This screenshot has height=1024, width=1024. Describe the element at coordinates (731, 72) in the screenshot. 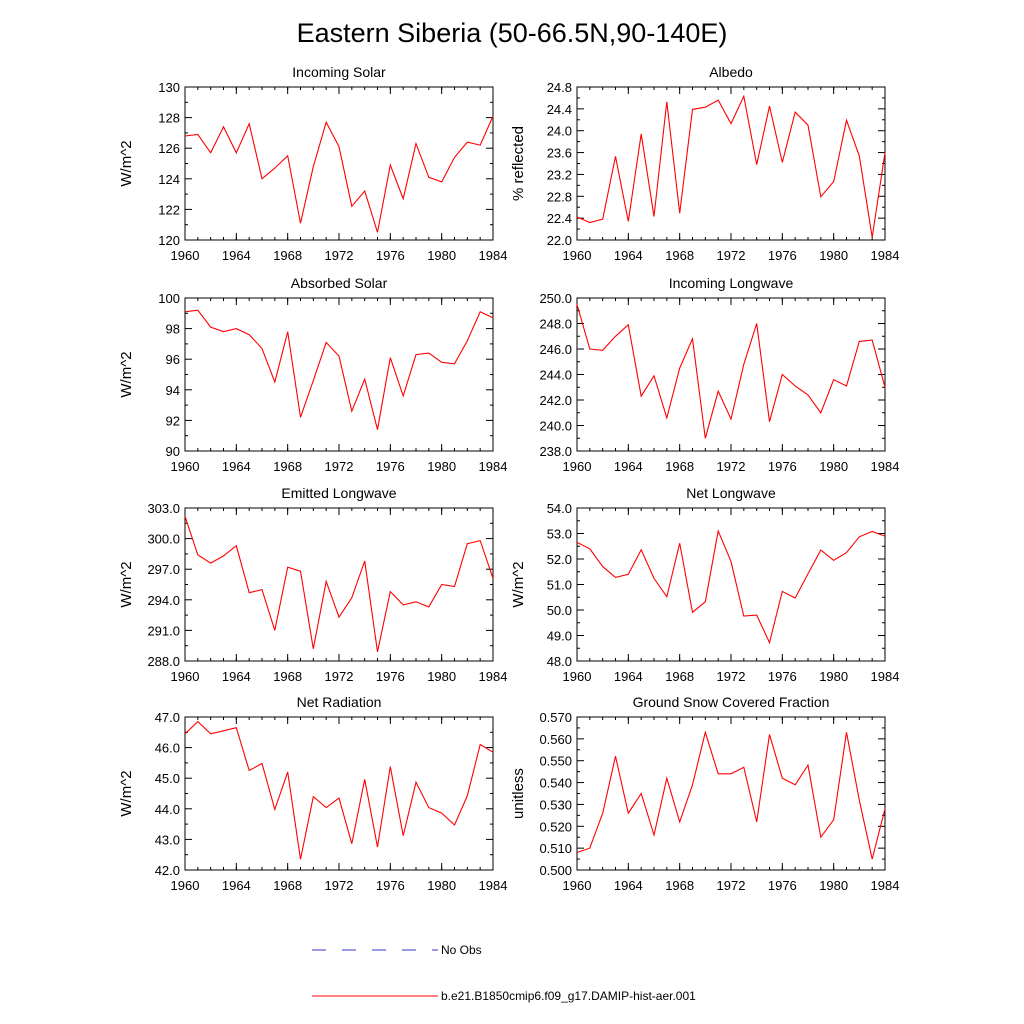

I see `panel-title: Albedo` at that location.